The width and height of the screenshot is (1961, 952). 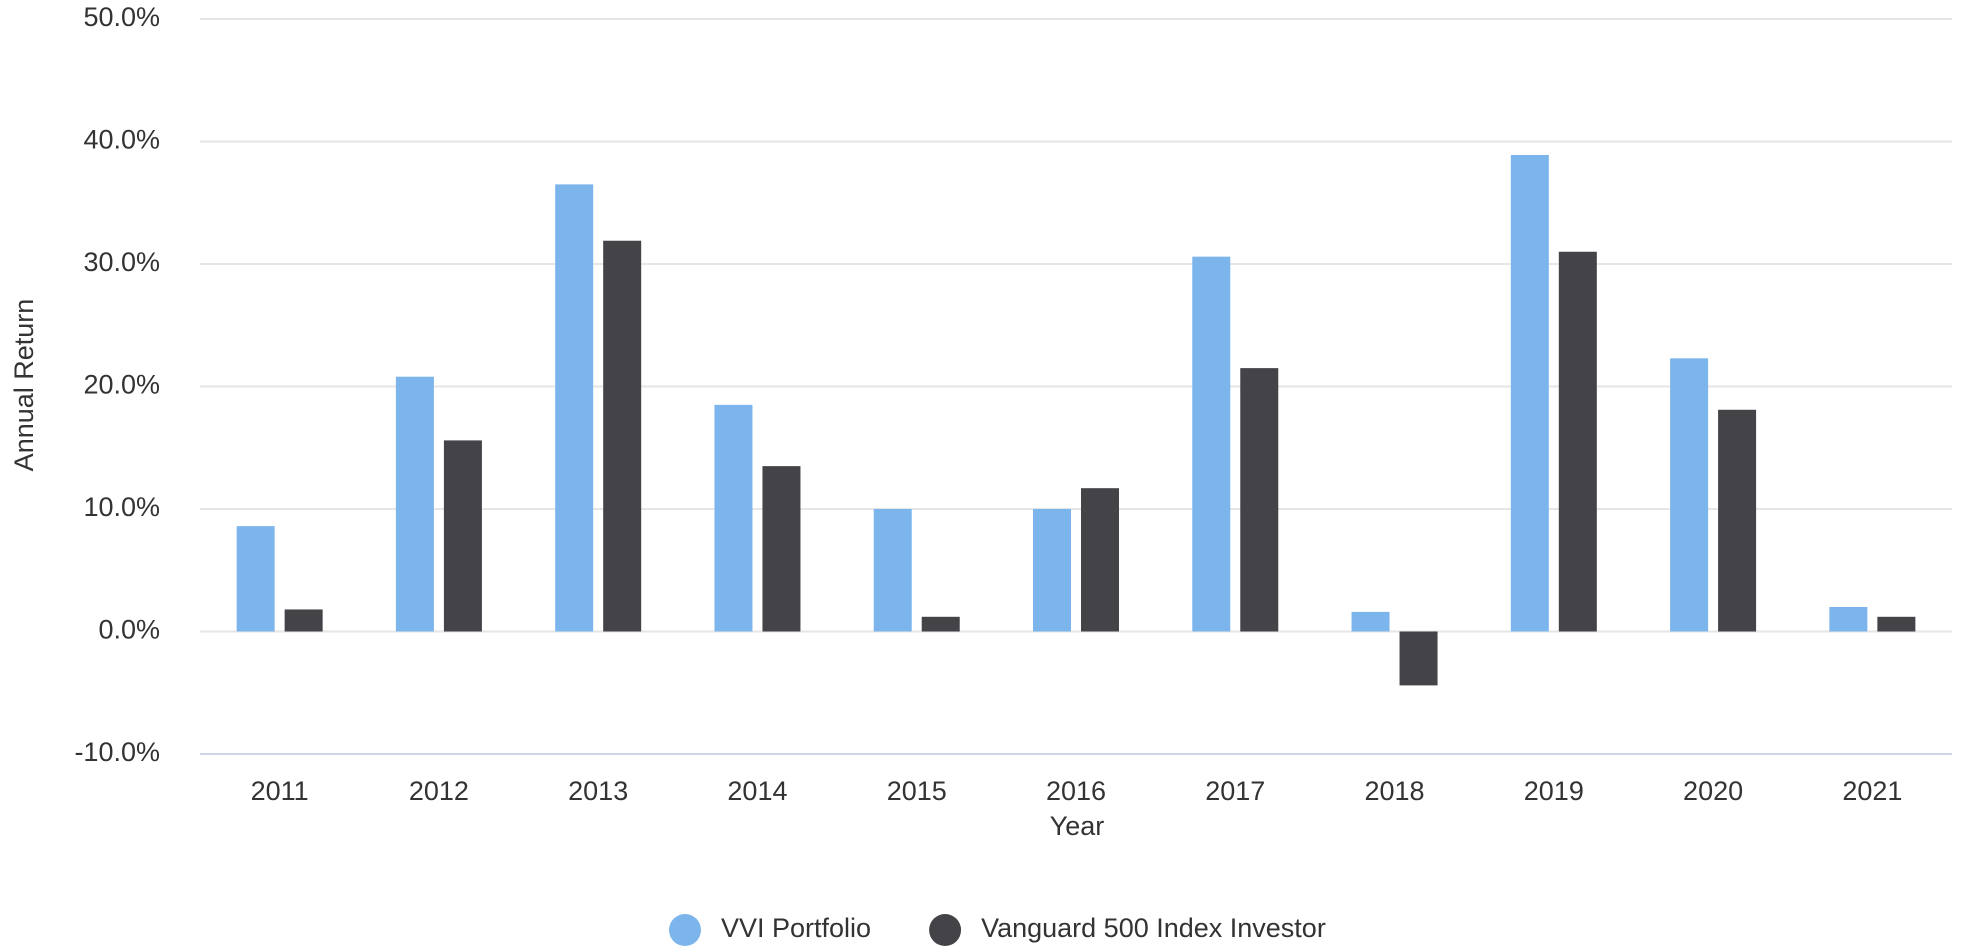 What do you see at coordinates (439, 791) in the screenshot?
I see `x-tick-label: 2012` at bounding box center [439, 791].